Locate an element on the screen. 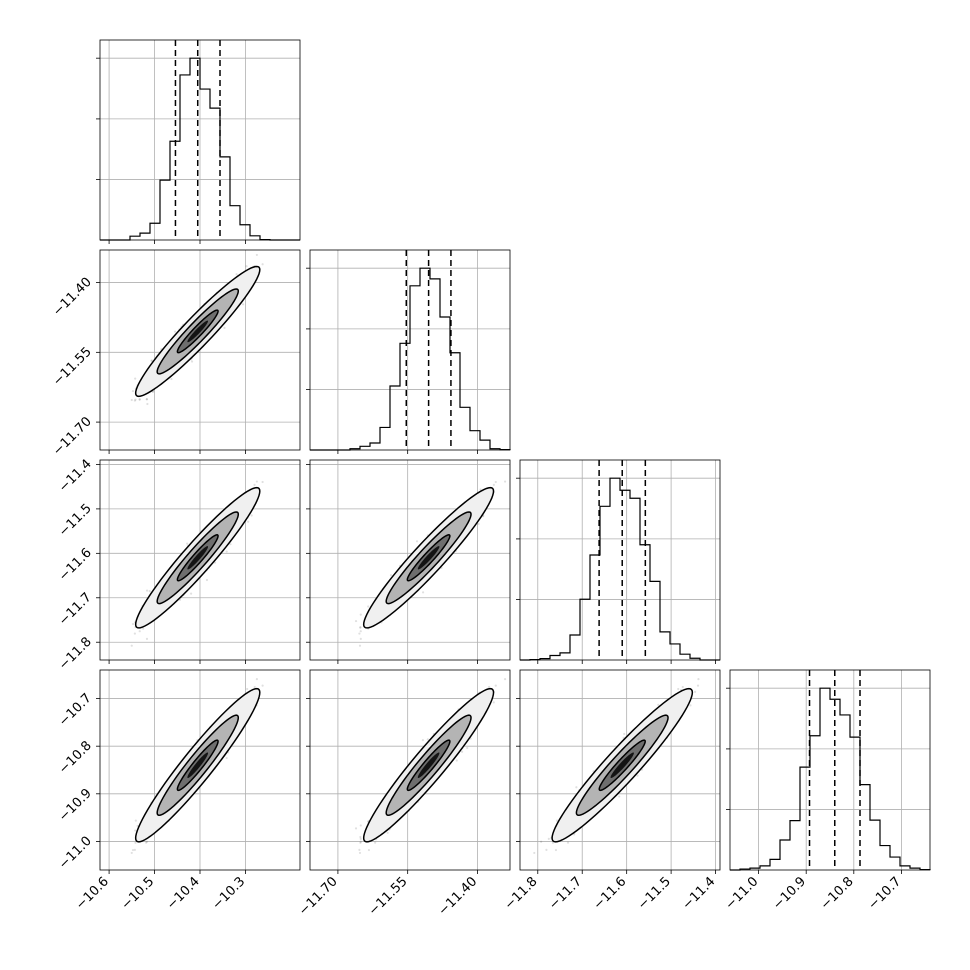 This screenshot has height=970, width=970. scatter-frame is located at coordinates (200, 350).